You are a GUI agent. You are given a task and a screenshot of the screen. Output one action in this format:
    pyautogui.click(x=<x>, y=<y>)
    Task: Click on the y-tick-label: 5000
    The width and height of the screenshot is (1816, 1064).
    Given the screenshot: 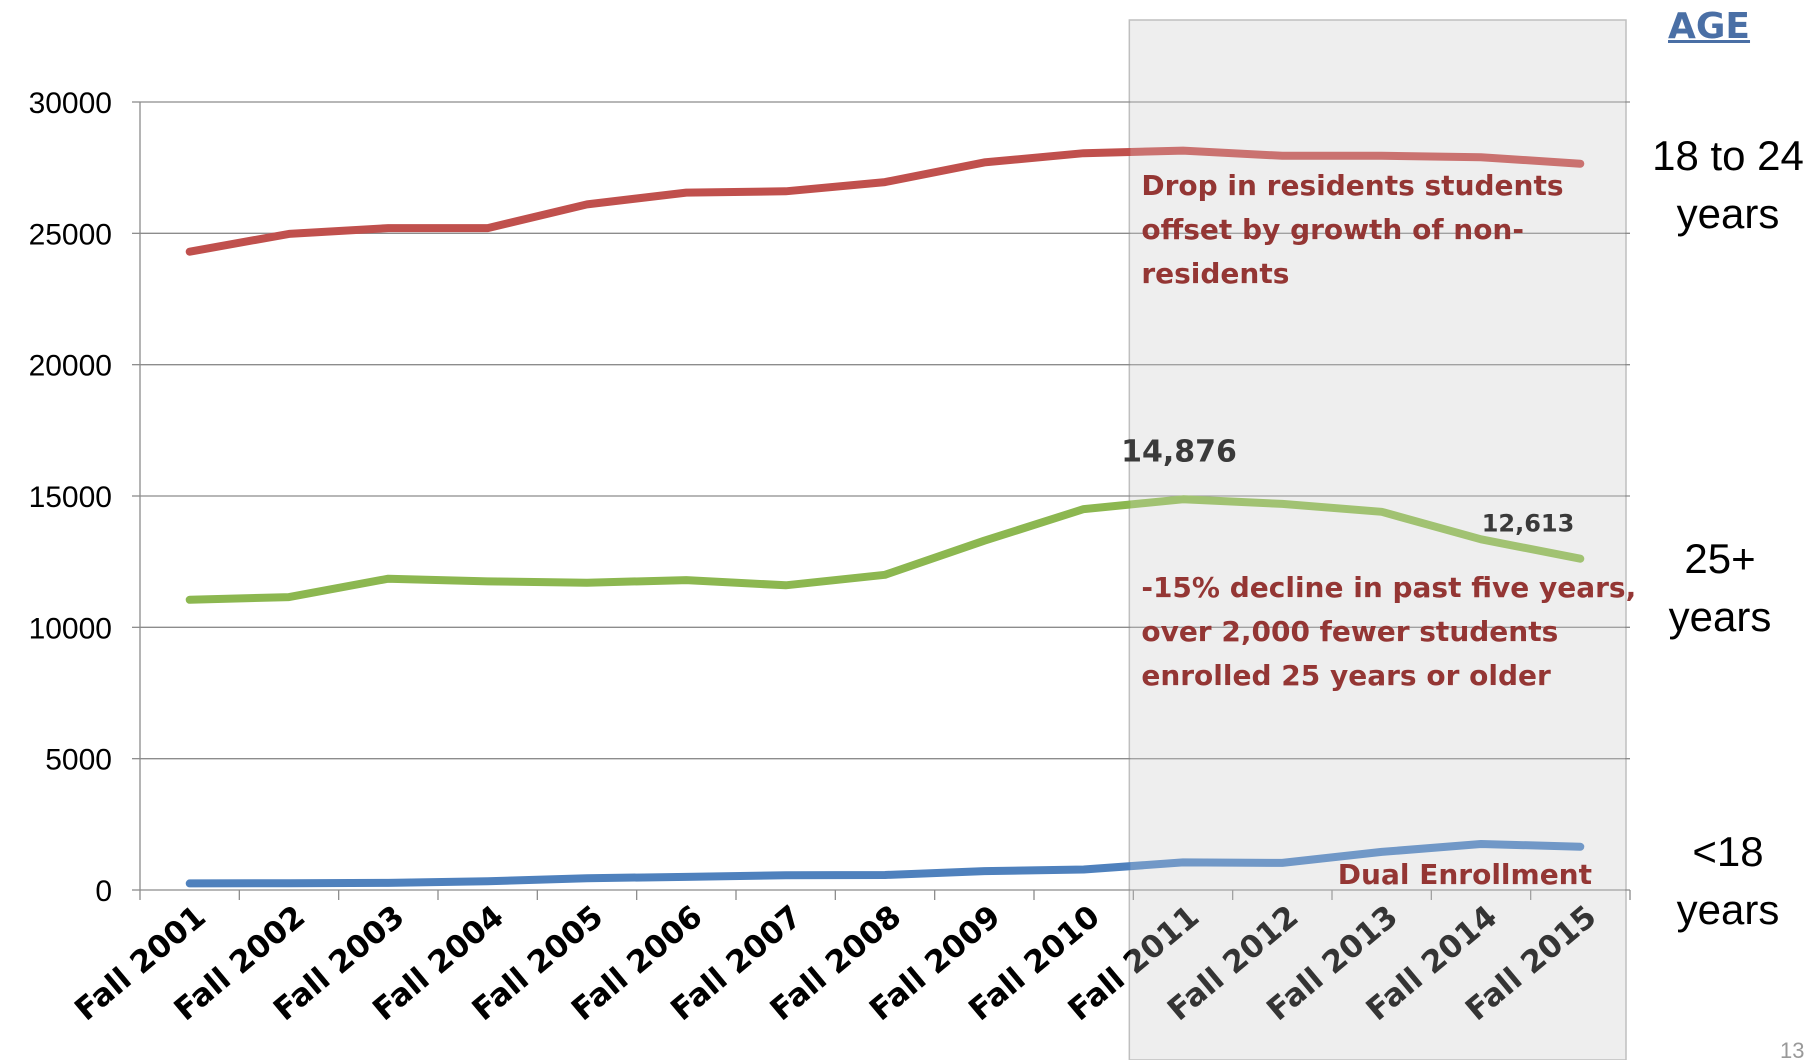 What is the action you would take?
    pyautogui.click(x=78, y=760)
    